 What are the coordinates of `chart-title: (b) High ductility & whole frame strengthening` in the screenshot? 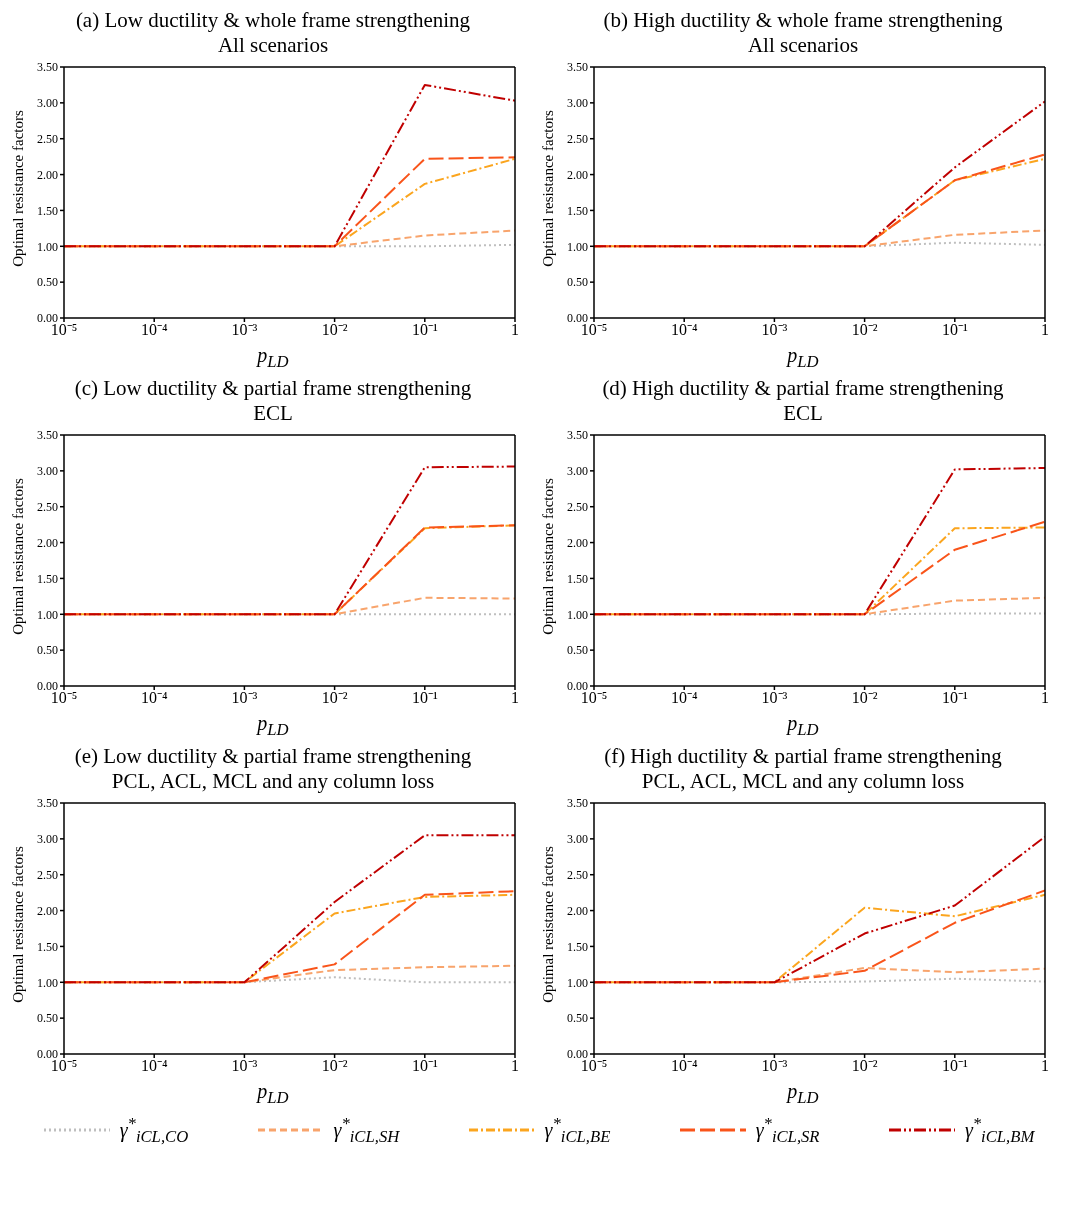 It's located at (803, 20).